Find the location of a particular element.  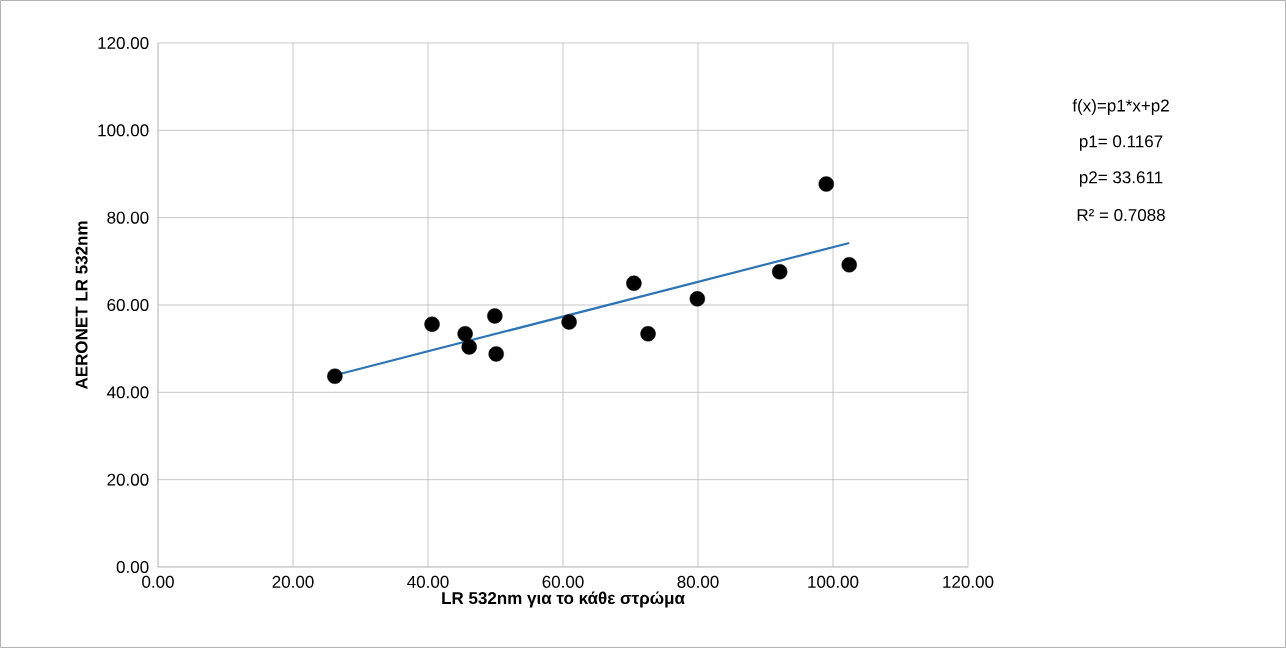

x-tick-label: 0.00 is located at coordinates (158, 581).